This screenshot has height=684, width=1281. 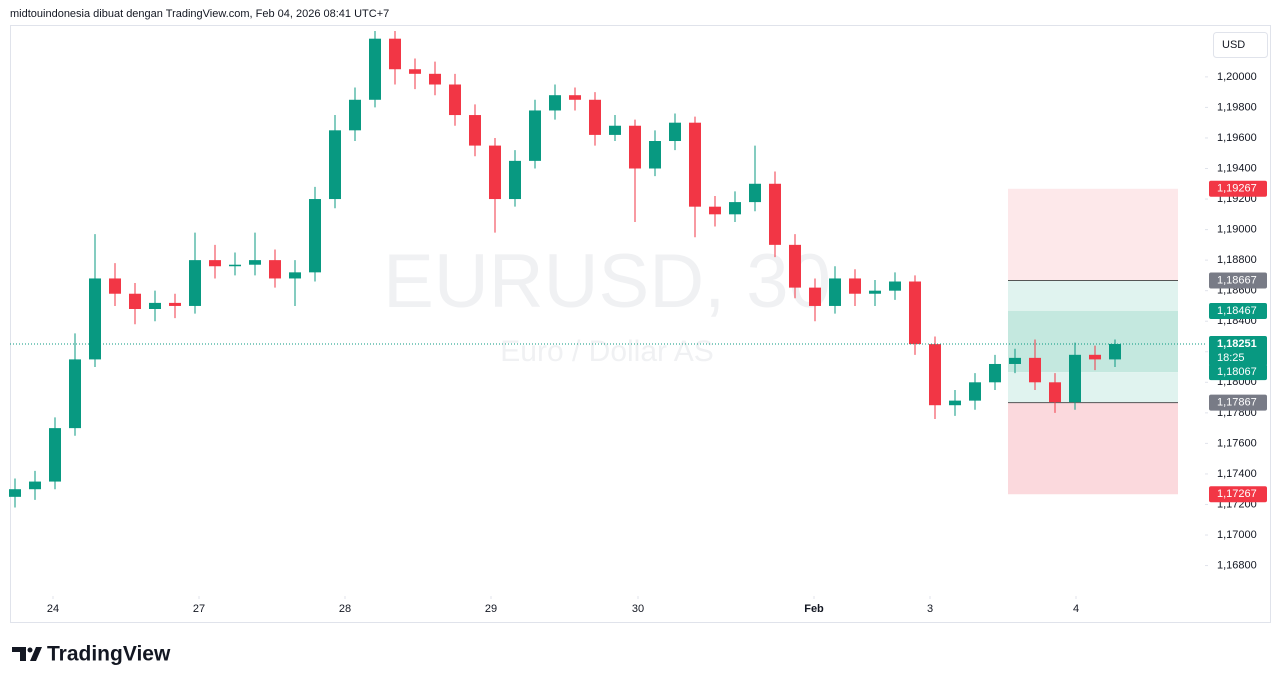 I want to click on x-tick-label: 24, so click(x=53, y=609).